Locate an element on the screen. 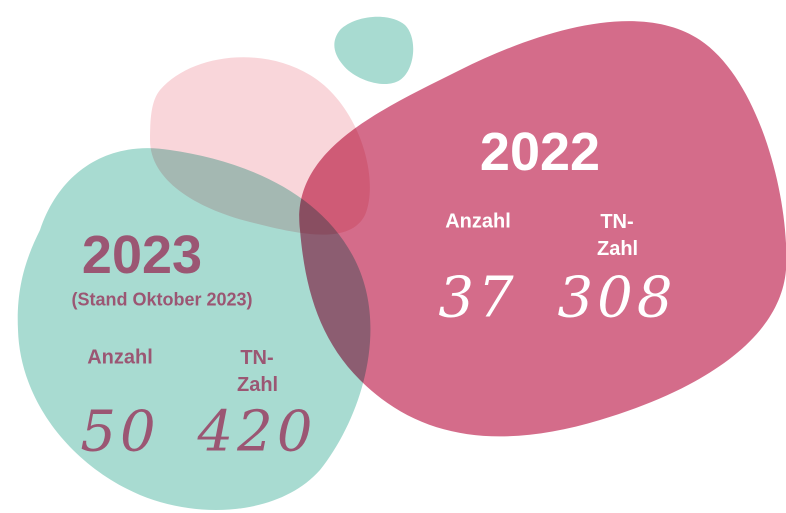 The width and height of the screenshot is (786, 513). value: 37 is located at coordinates (478, 298).